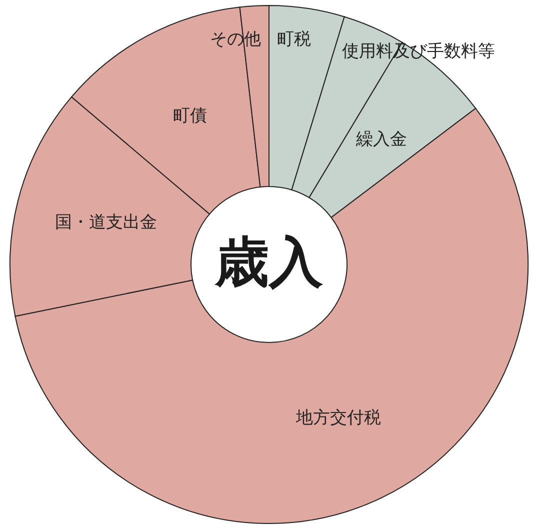 Image resolution: width=538 pixels, height=529 pixels. Describe the element at coordinates (337, 418) in the screenshot. I see `slice-label: 地方交付税` at that location.